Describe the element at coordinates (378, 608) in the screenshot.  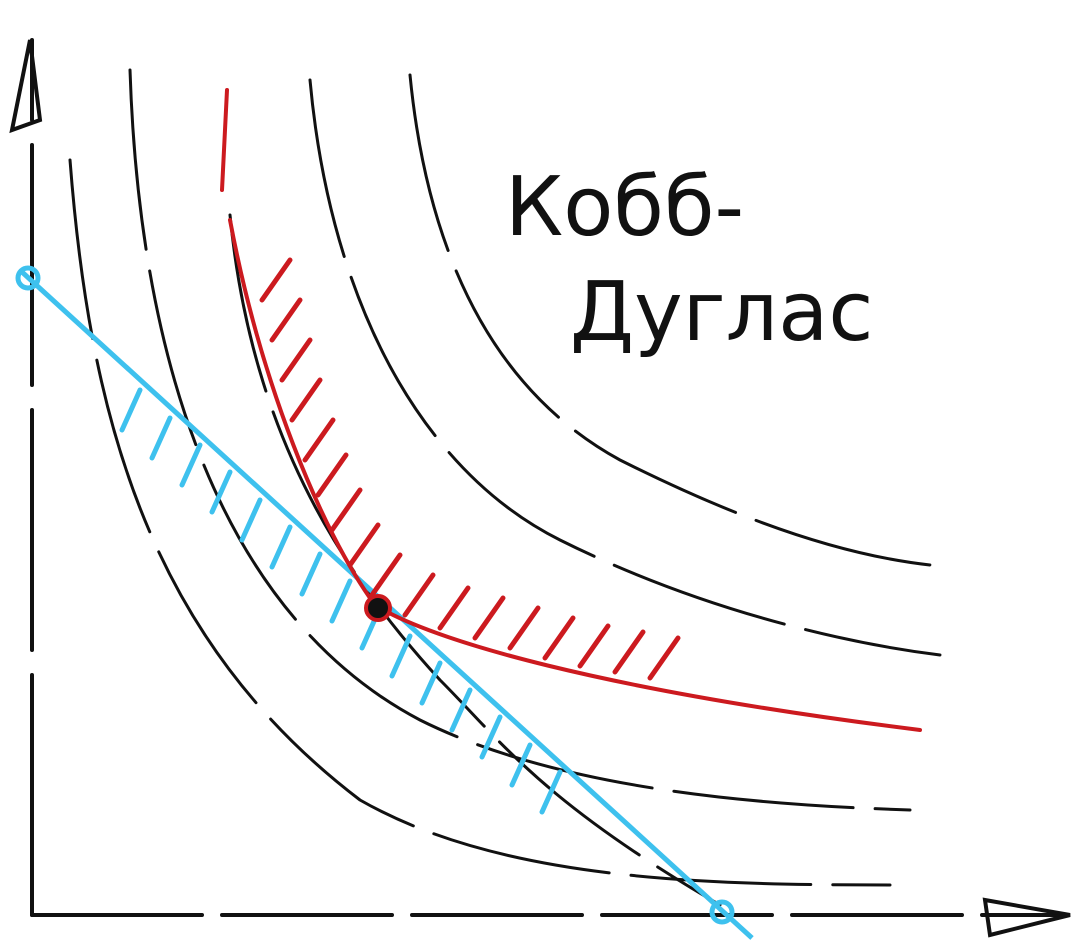
I see `optimum-point` at that location.